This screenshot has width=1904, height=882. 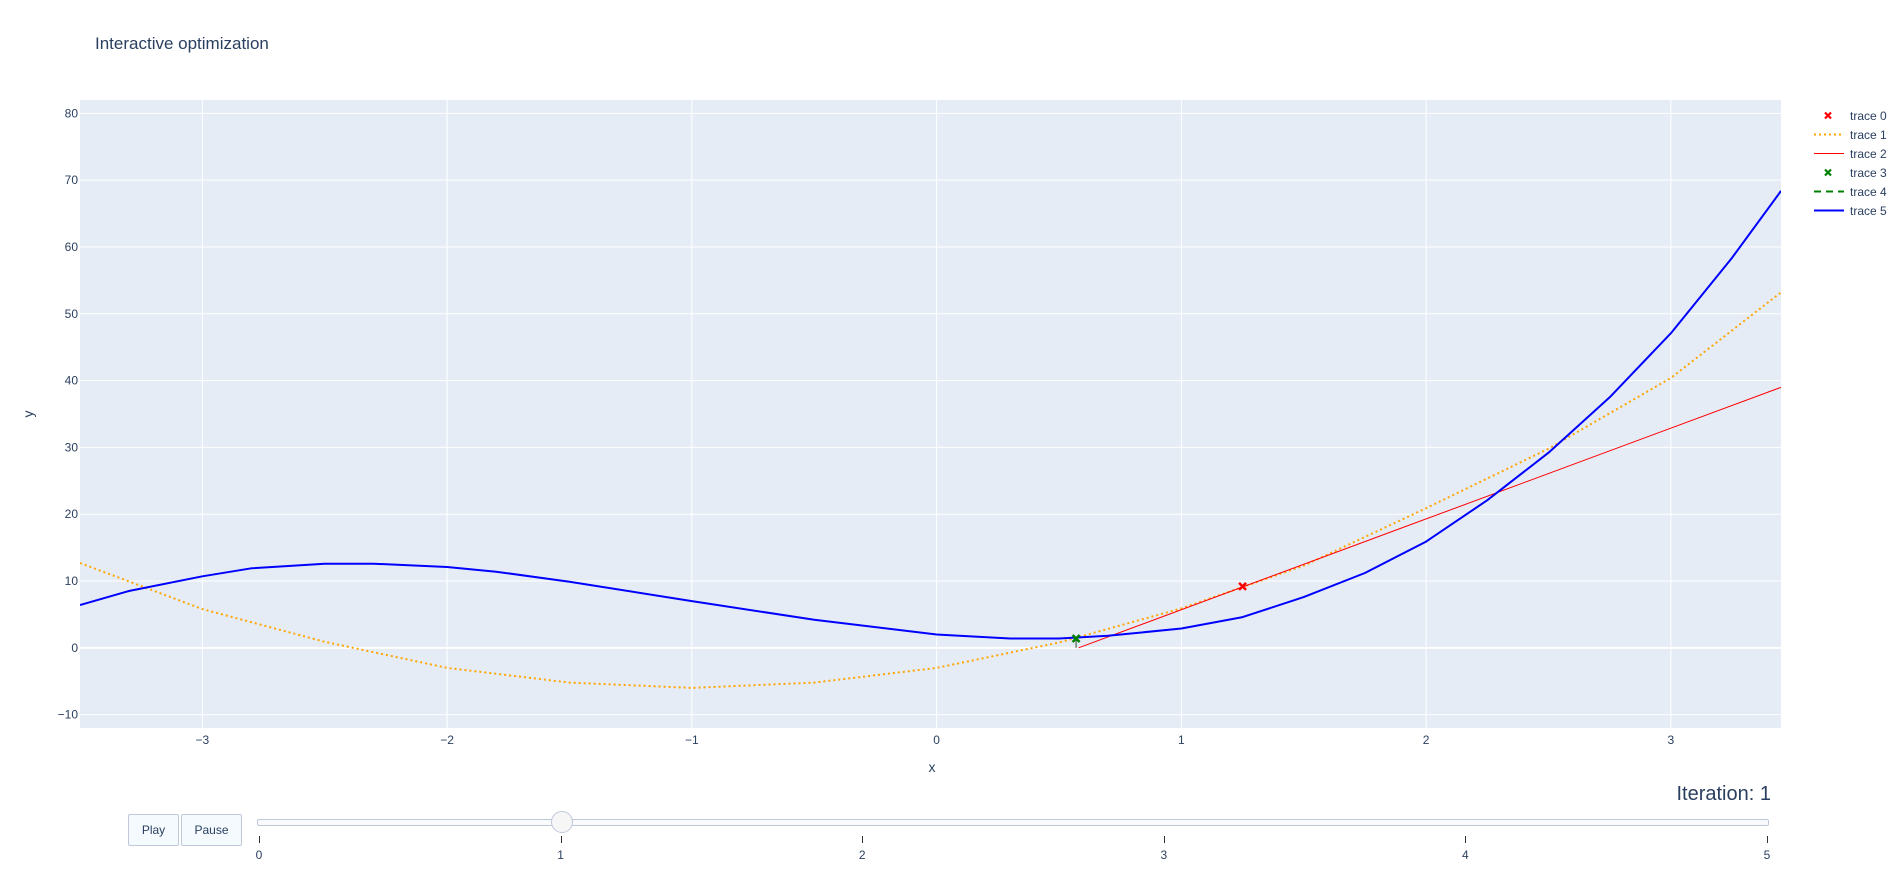 I want to click on legend-label: trace 4, so click(x=1868, y=191).